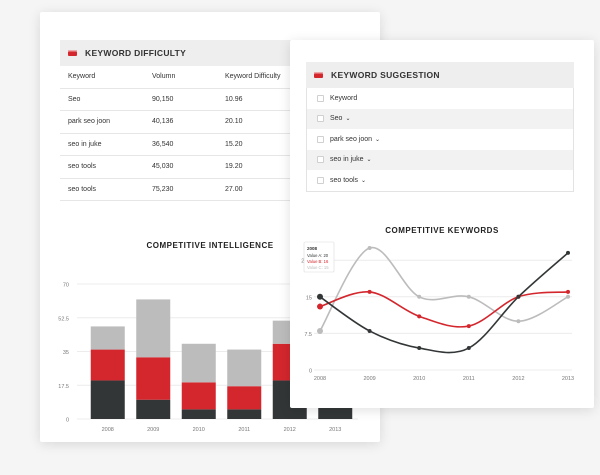 The width and height of the screenshot is (600, 475). I want to click on tooltip-box, so click(319, 257).